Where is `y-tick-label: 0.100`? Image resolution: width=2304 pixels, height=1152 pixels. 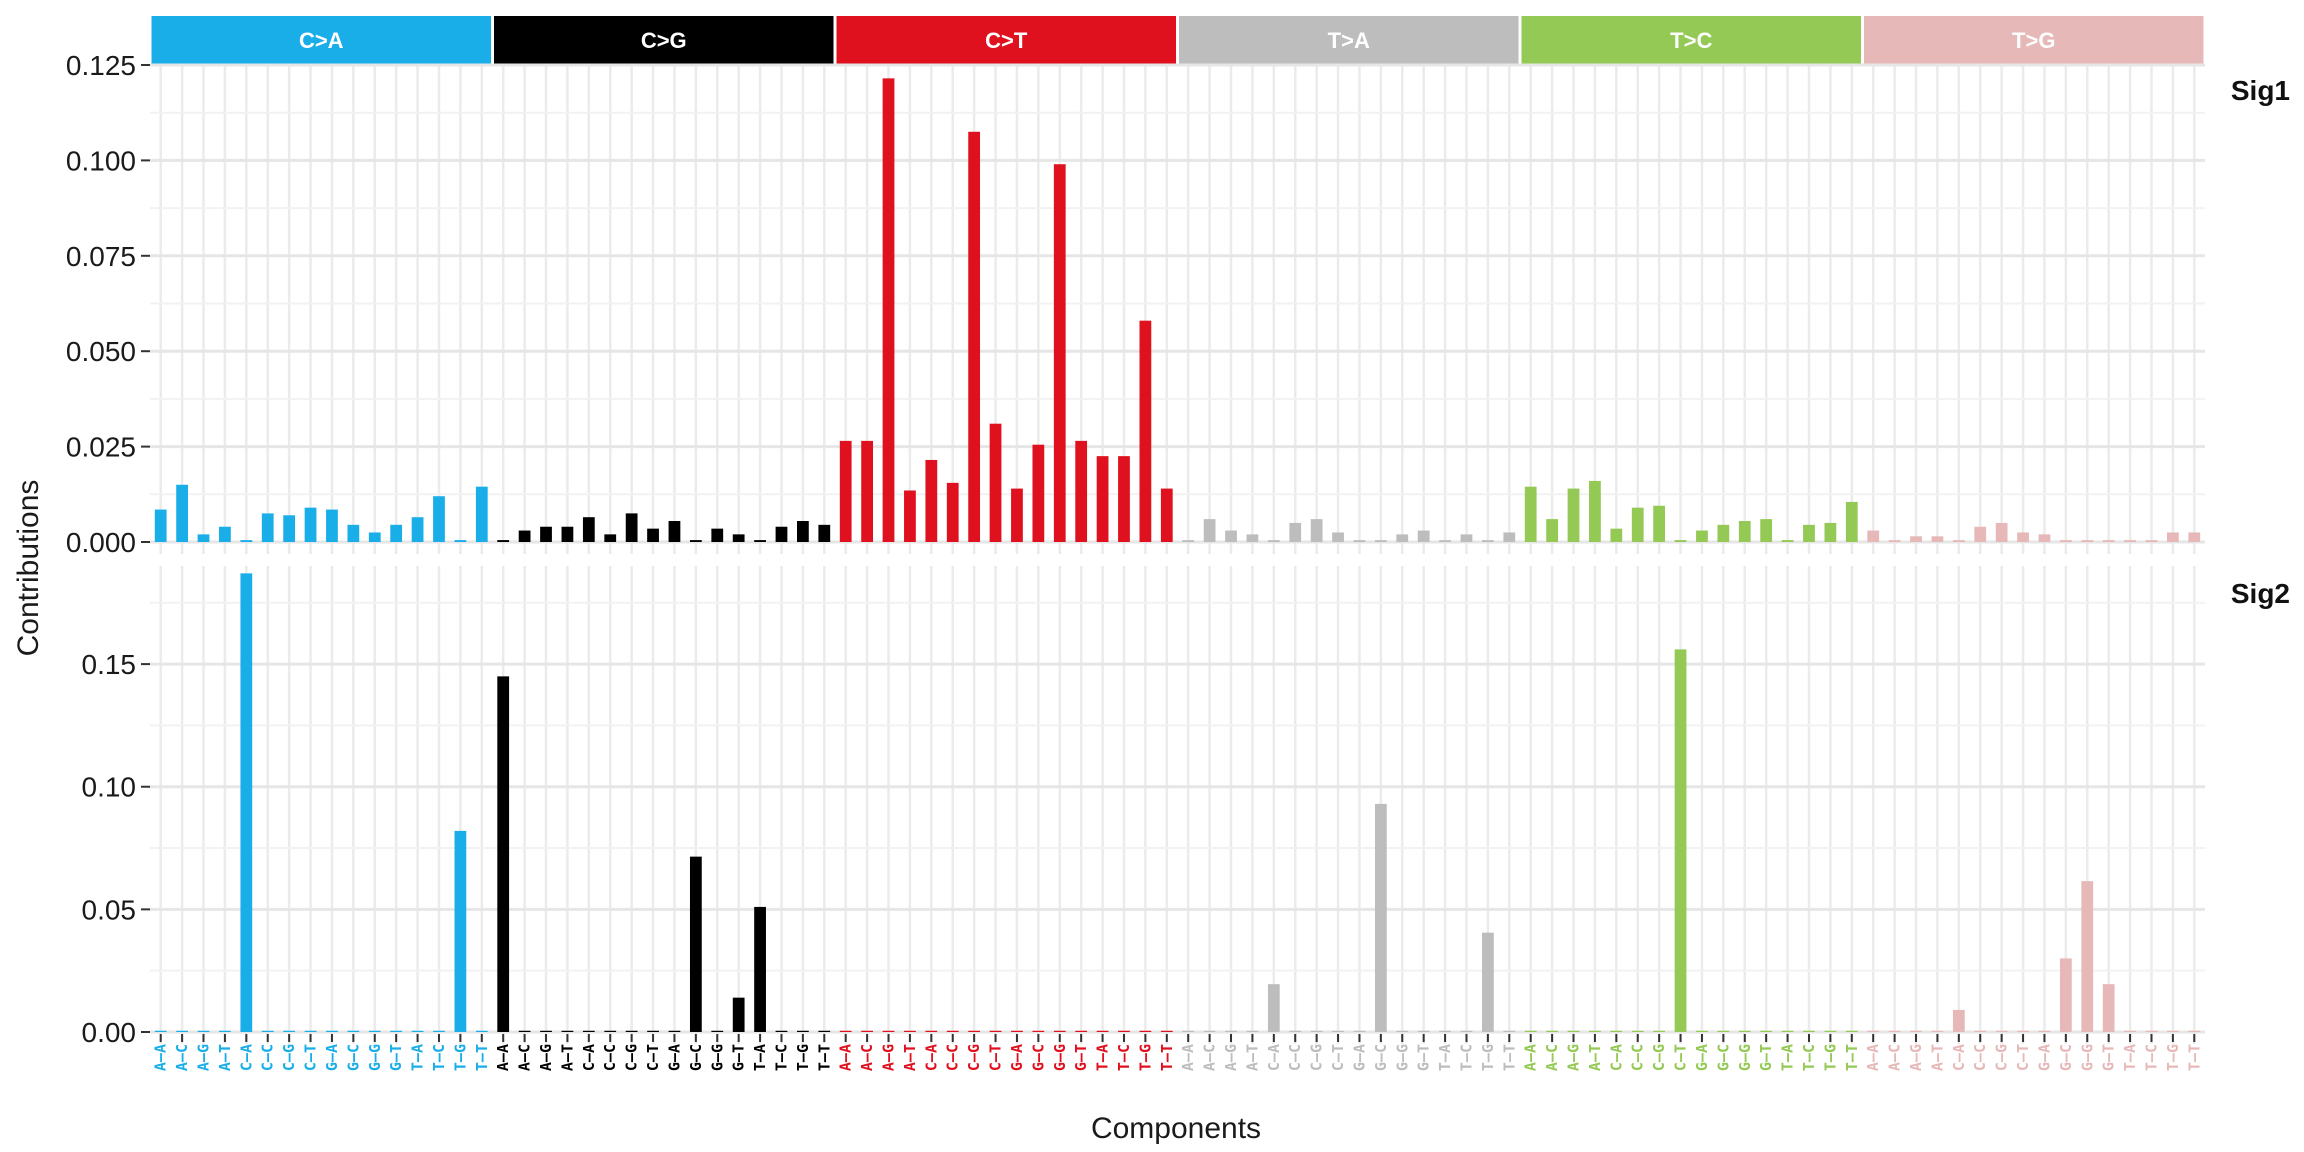 y-tick-label: 0.100 is located at coordinates (101, 160).